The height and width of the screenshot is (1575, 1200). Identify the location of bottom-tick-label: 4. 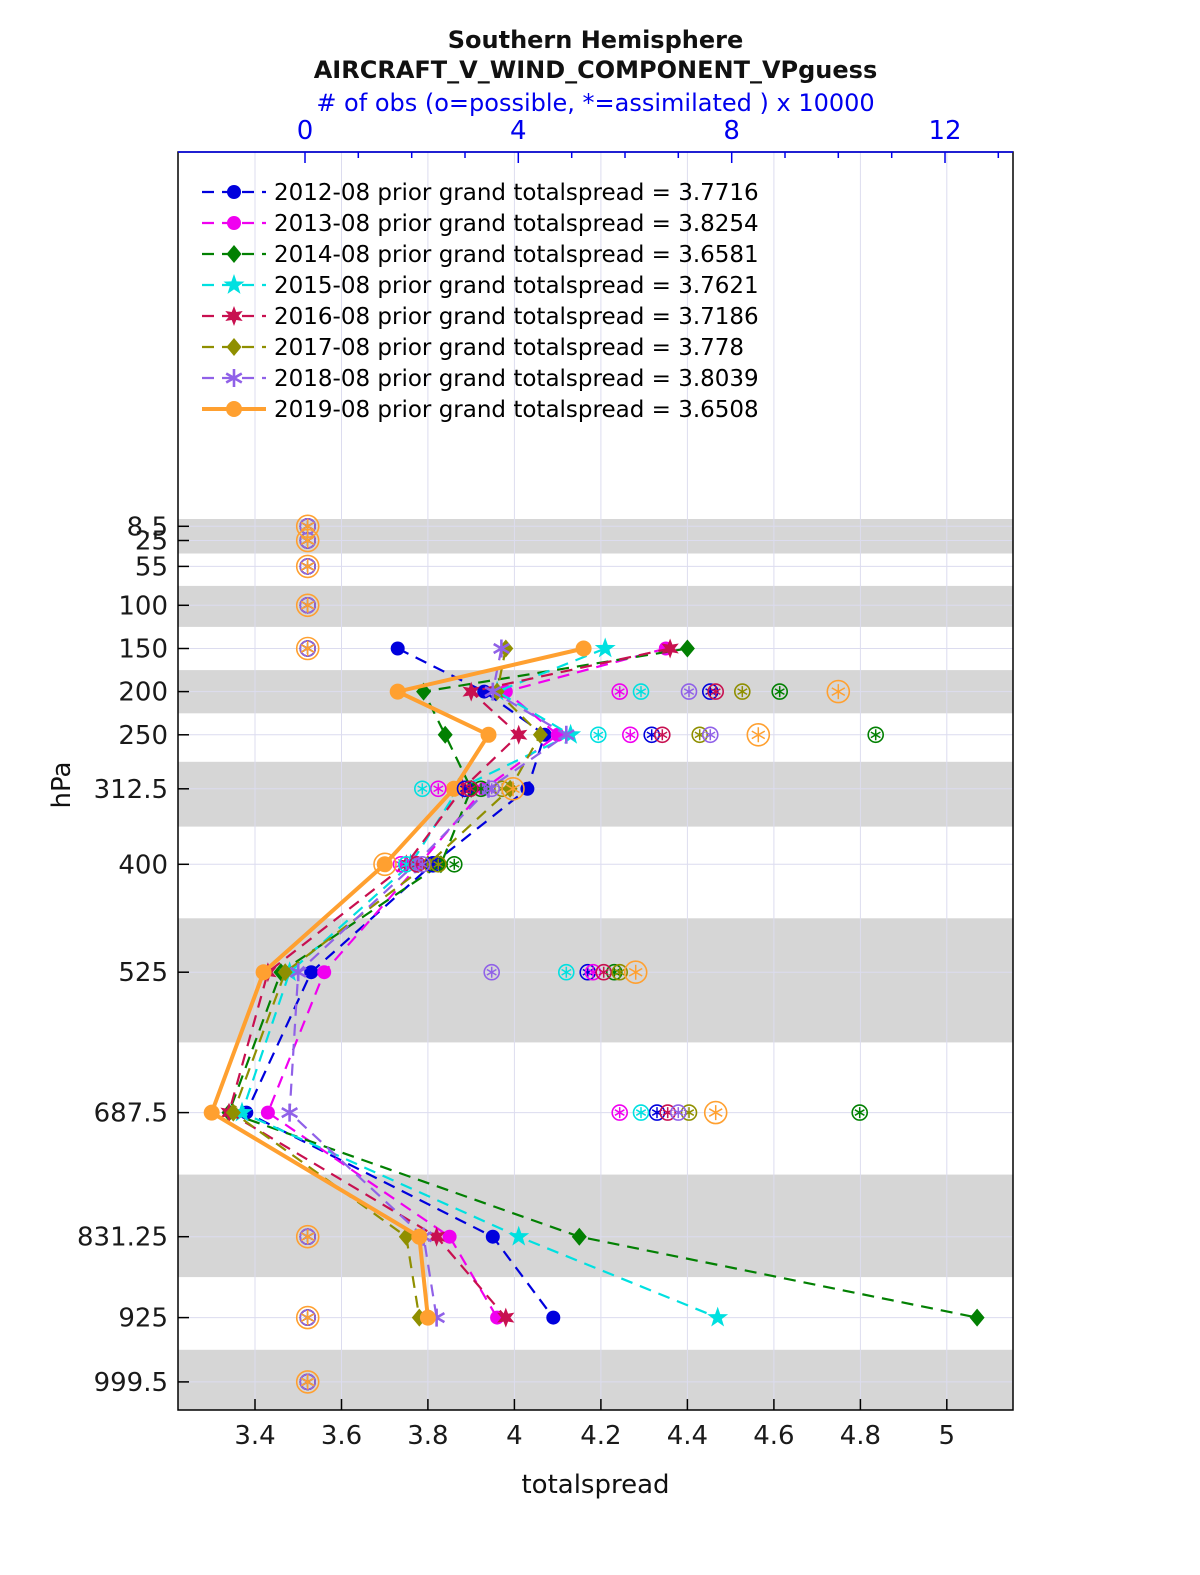
(514, 1436).